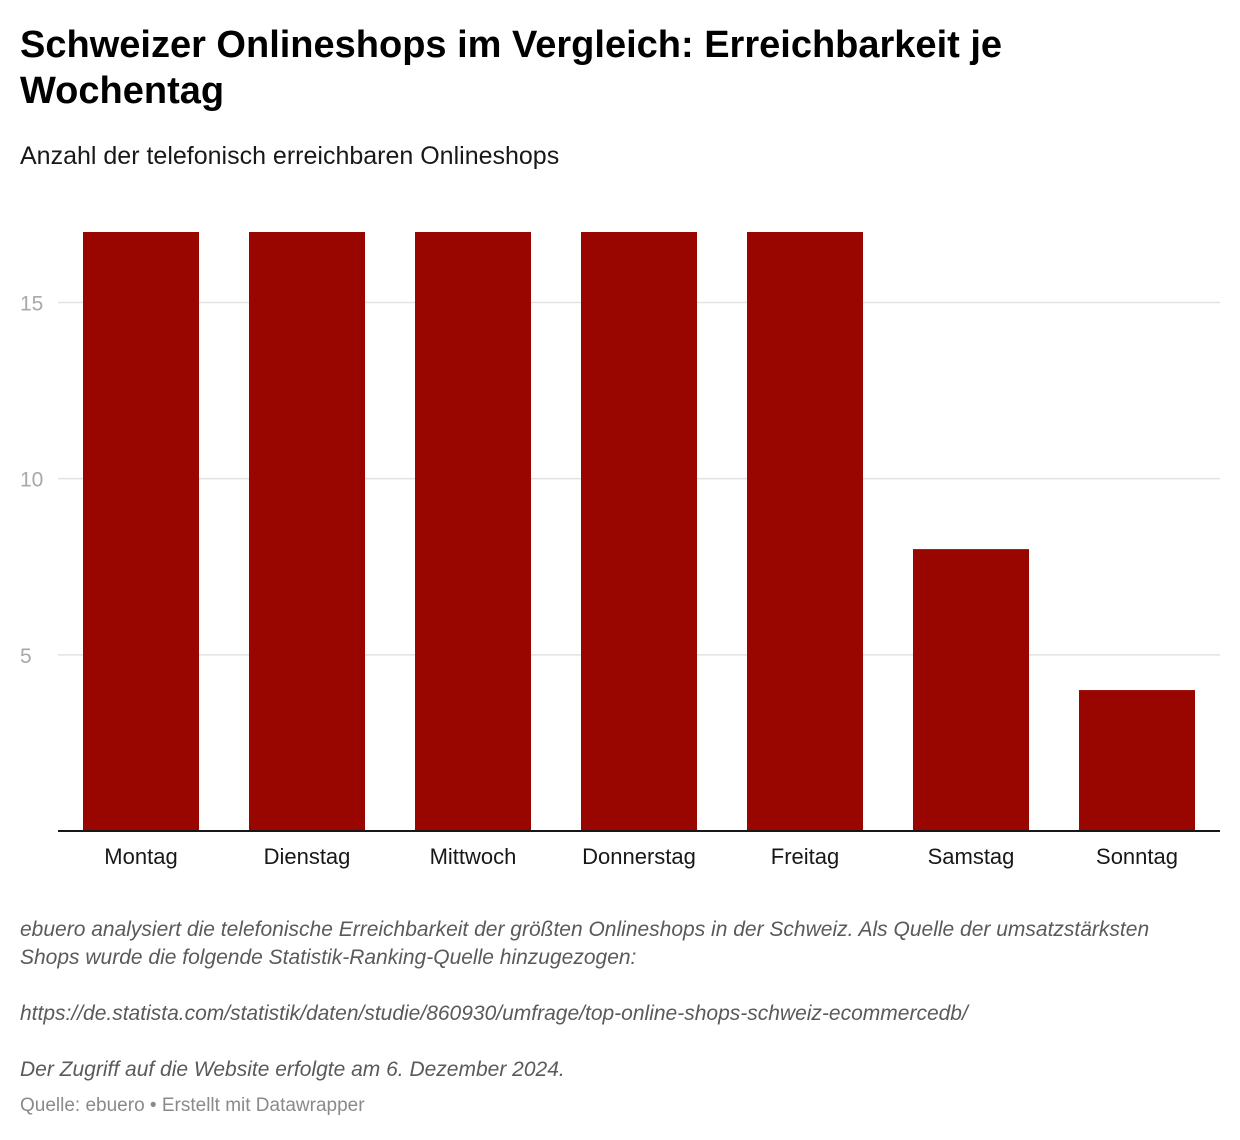  Describe the element at coordinates (31, 303) in the screenshot. I see `y-tick-label: 15` at that location.